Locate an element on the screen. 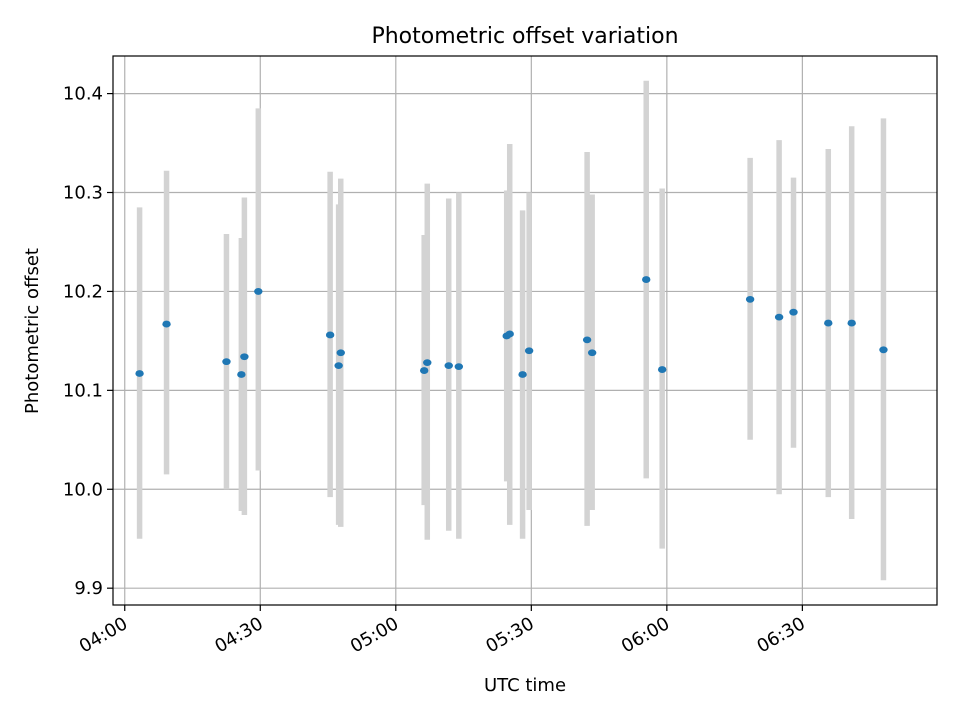 The height and width of the screenshot is (720, 960). x-tick-label: 06:30 is located at coordinates (780, 635).